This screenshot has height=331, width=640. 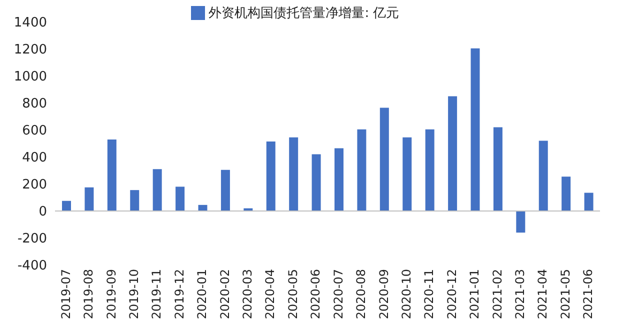 What do you see at coordinates (543, 294) in the screenshot?
I see `x-tick-label: 2021-04` at bounding box center [543, 294].